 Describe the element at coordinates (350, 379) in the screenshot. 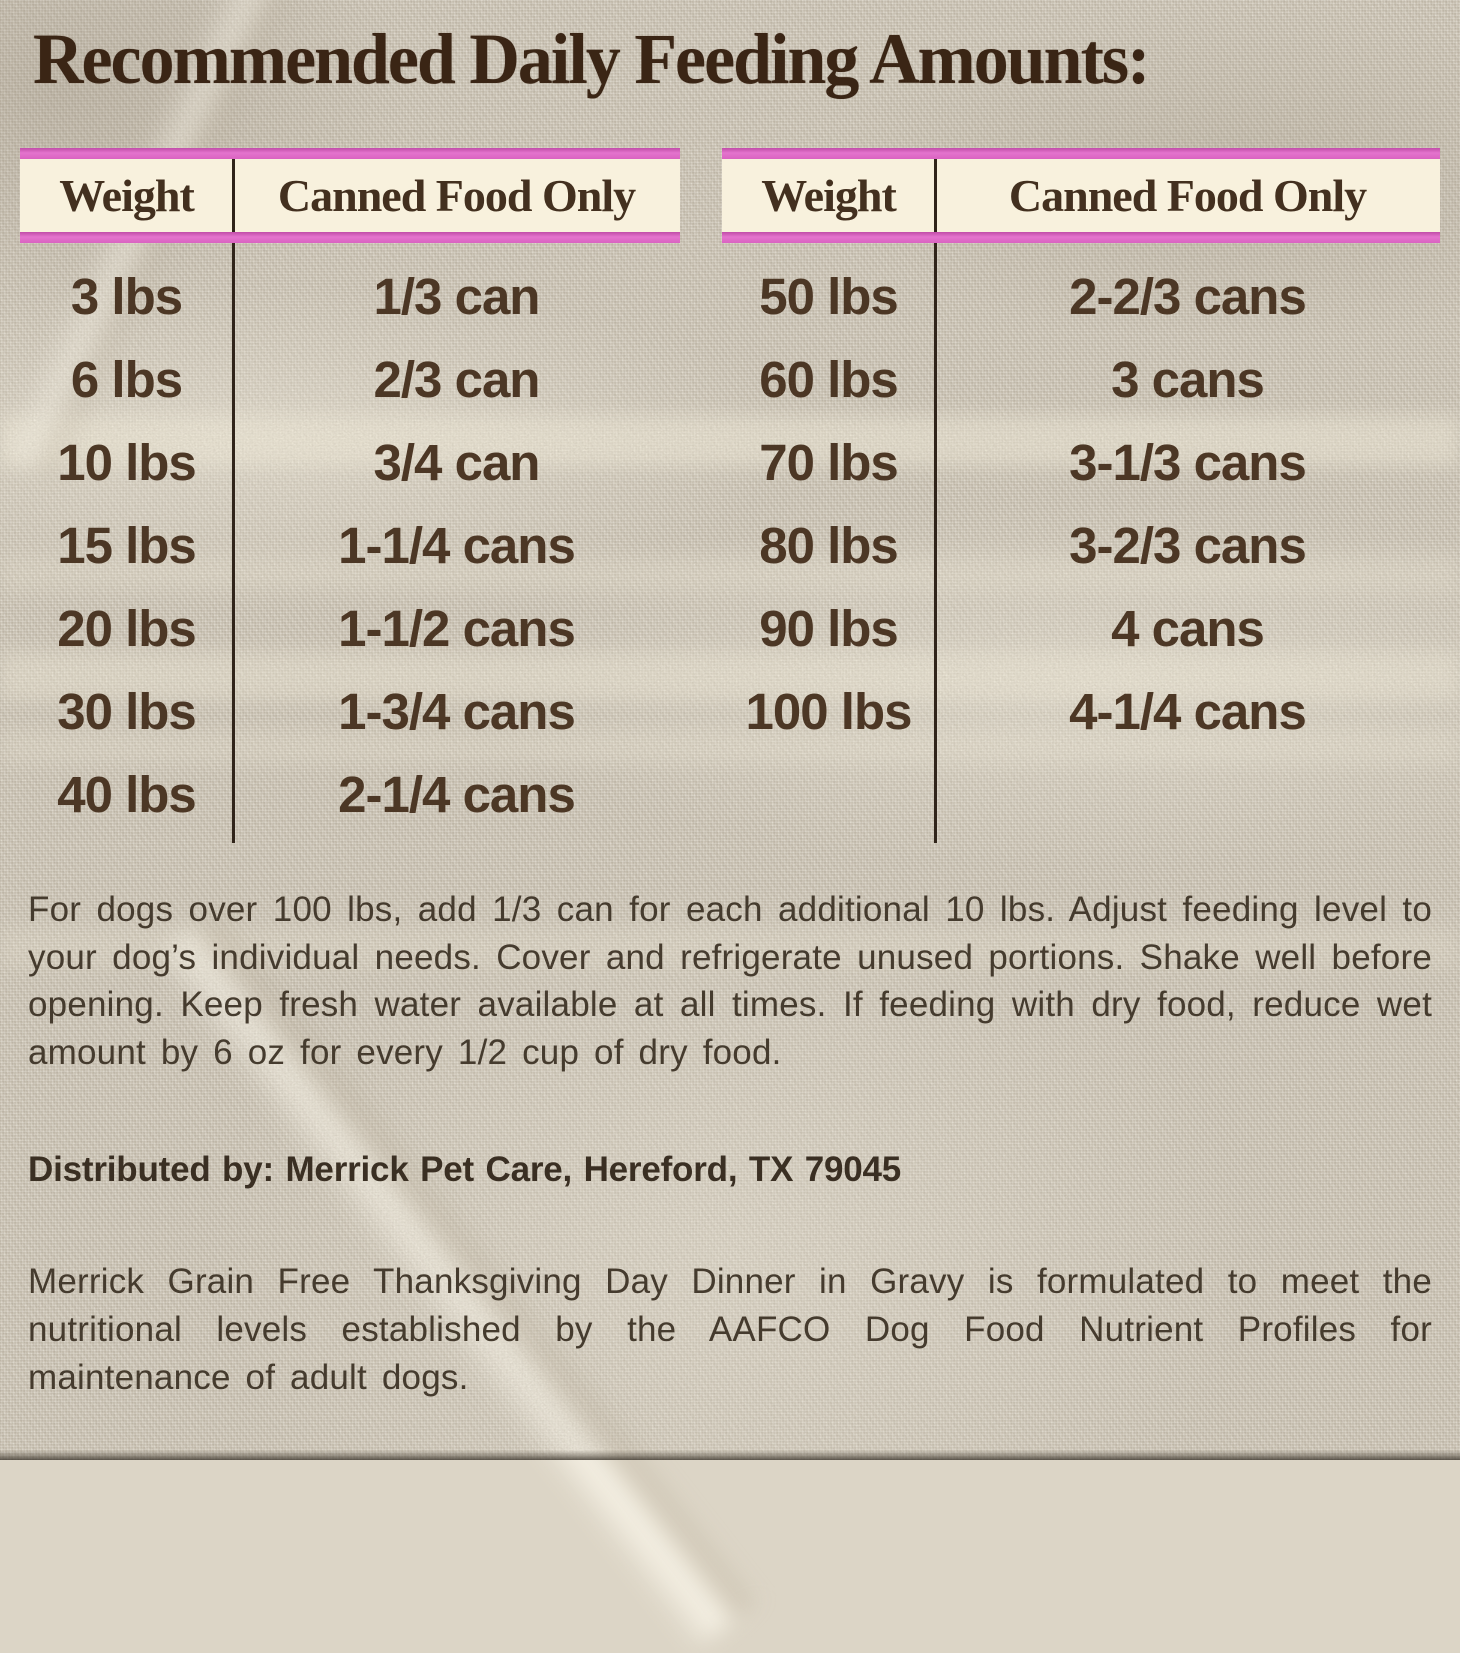

I see `table-row: 6 lbs 2/3 can` at that location.